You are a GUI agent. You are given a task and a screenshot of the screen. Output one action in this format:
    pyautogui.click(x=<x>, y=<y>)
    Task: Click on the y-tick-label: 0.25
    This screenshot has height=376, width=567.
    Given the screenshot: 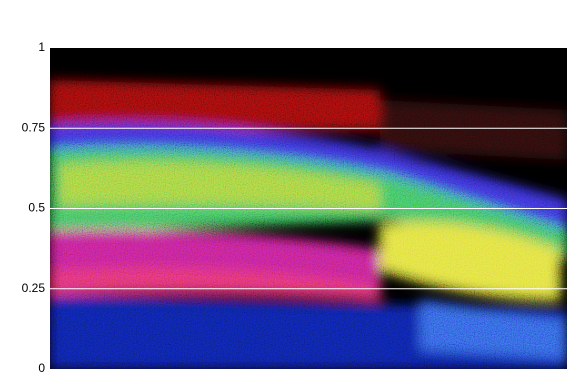 What is the action you would take?
    pyautogui.click(x=34, y=288)
    